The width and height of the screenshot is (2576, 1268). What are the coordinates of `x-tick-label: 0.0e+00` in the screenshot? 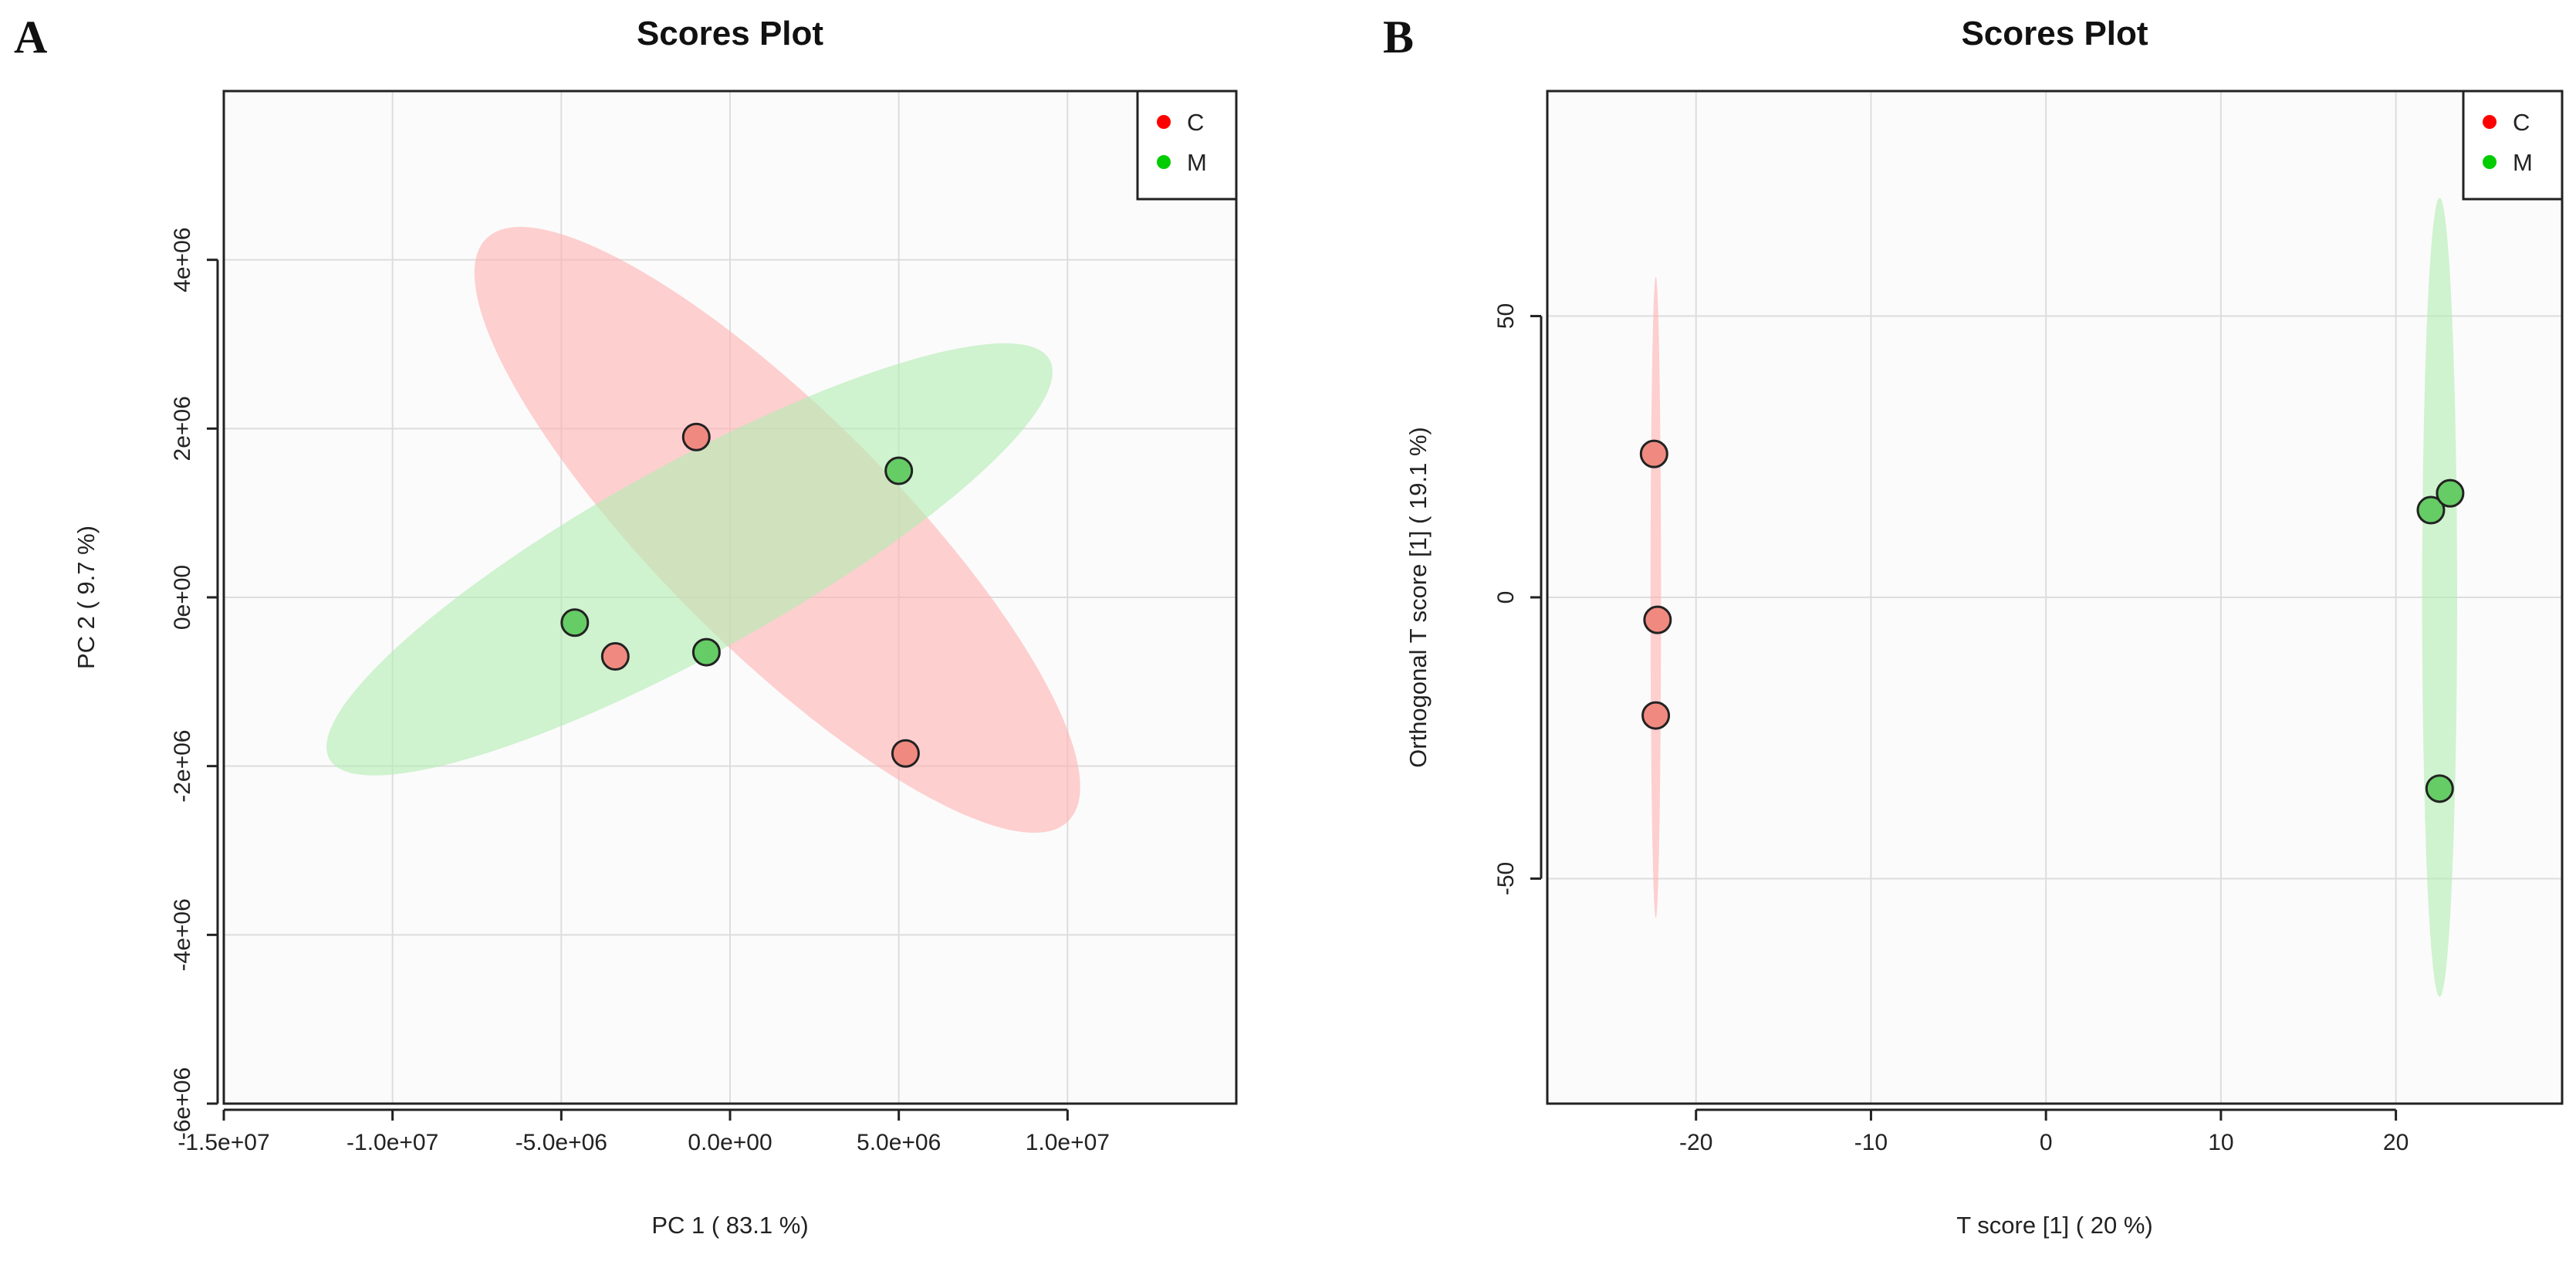 It's located at (730, 1142).